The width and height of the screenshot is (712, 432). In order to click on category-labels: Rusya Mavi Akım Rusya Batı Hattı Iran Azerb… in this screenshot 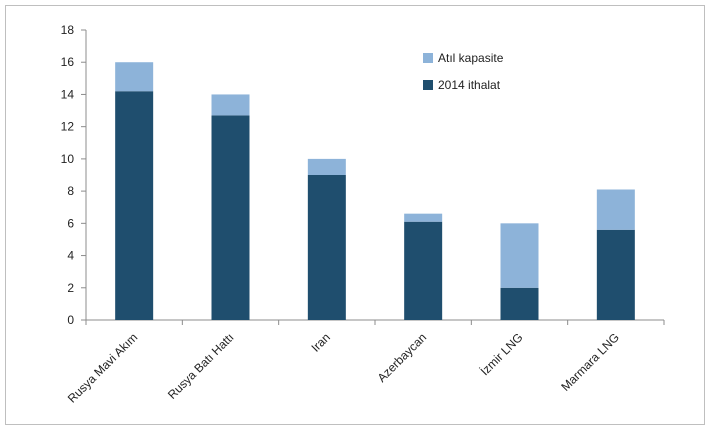, I will do `click(343, 367)`.